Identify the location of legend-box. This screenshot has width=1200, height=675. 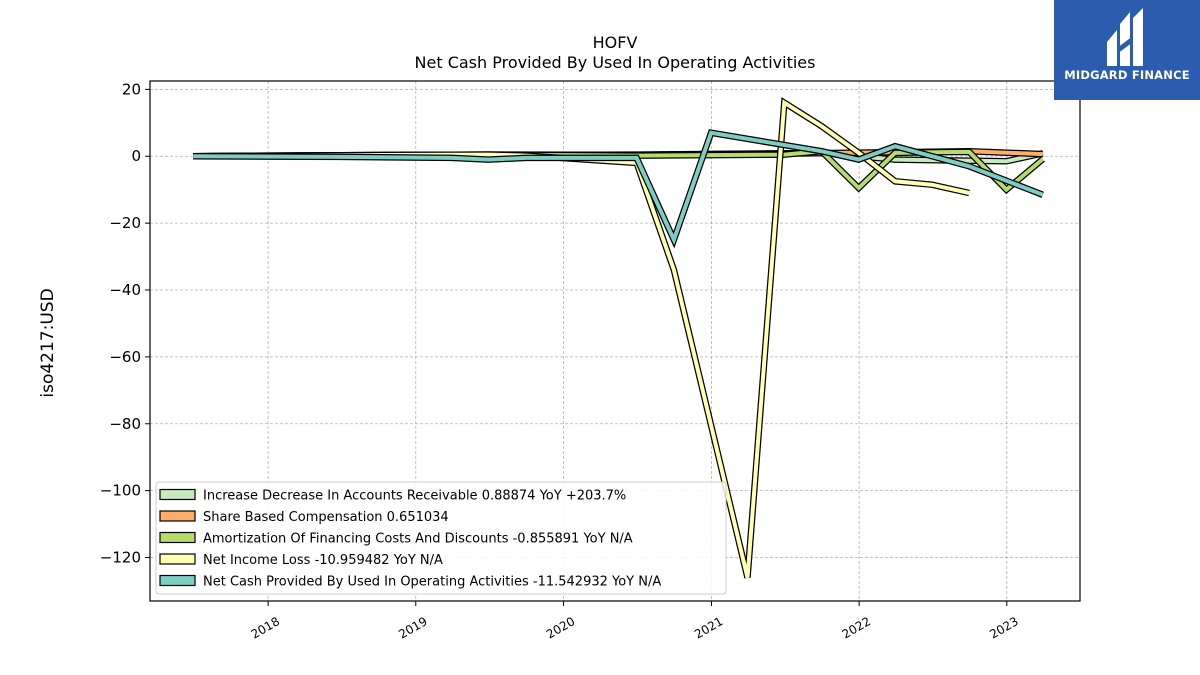
(441, 538).